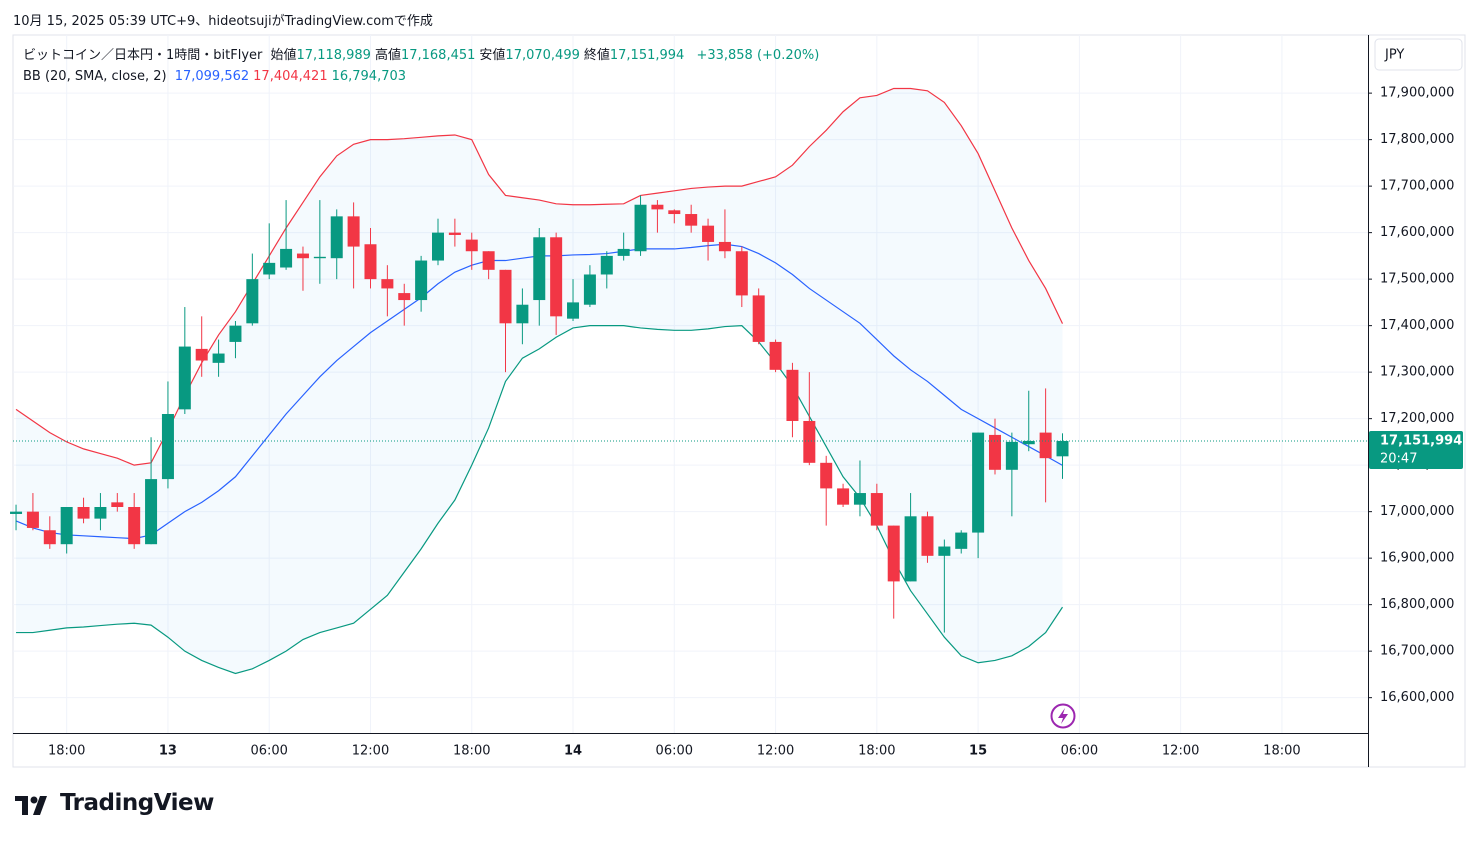 This screenshot has height=843, width=1479. I want to click on ohlc-value: 17,168,451, so click(438, 55).